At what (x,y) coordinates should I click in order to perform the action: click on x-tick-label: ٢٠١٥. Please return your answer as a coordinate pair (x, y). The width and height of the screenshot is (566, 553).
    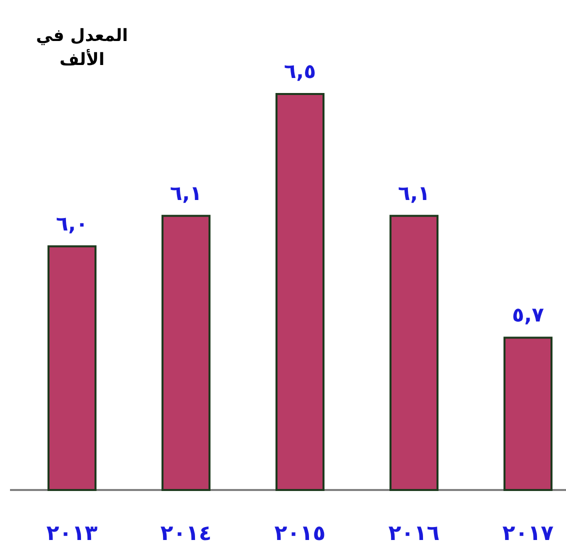
    Looking at the image, I should click on (300, 533).